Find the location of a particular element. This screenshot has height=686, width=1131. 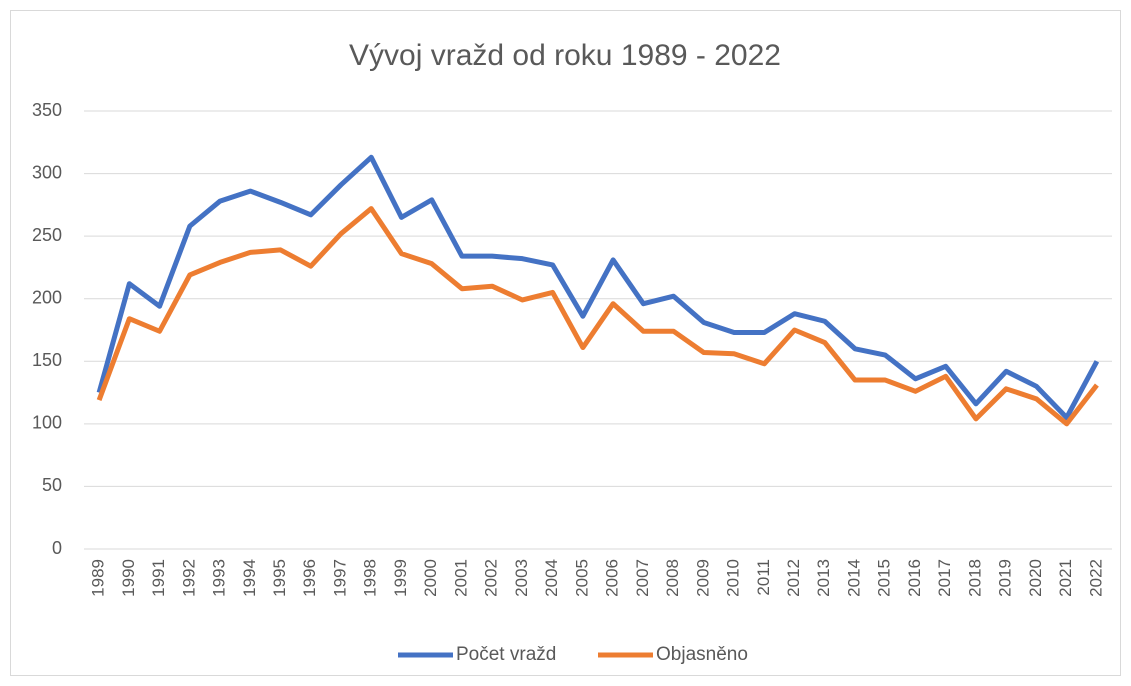

x-tick-label: 1996 is located at coordinates (309, 578).